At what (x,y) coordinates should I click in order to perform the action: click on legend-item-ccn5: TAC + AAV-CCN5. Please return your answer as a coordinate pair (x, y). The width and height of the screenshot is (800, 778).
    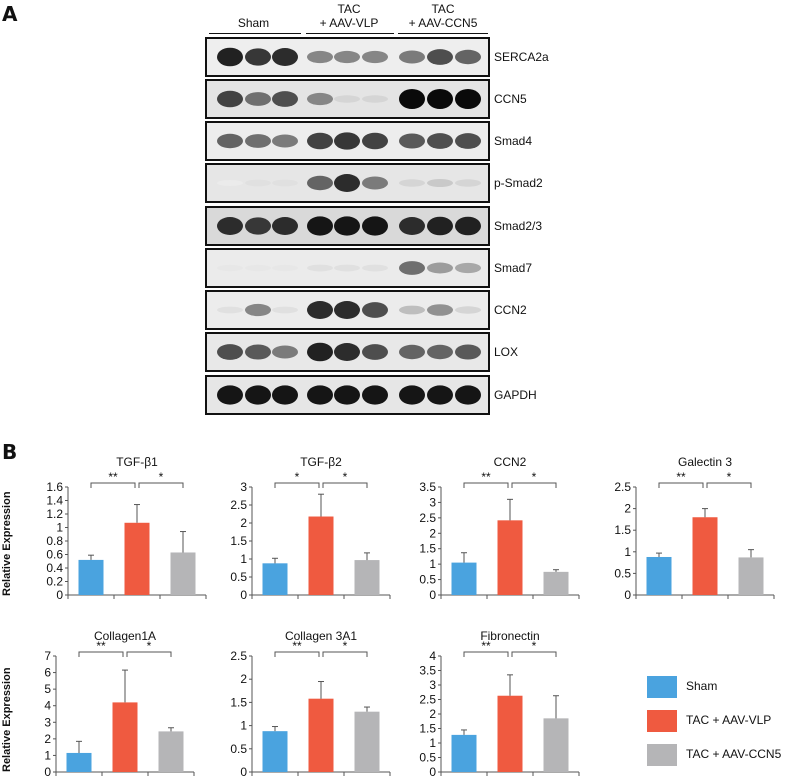
    Looking at the image, I should click on (722, 756).